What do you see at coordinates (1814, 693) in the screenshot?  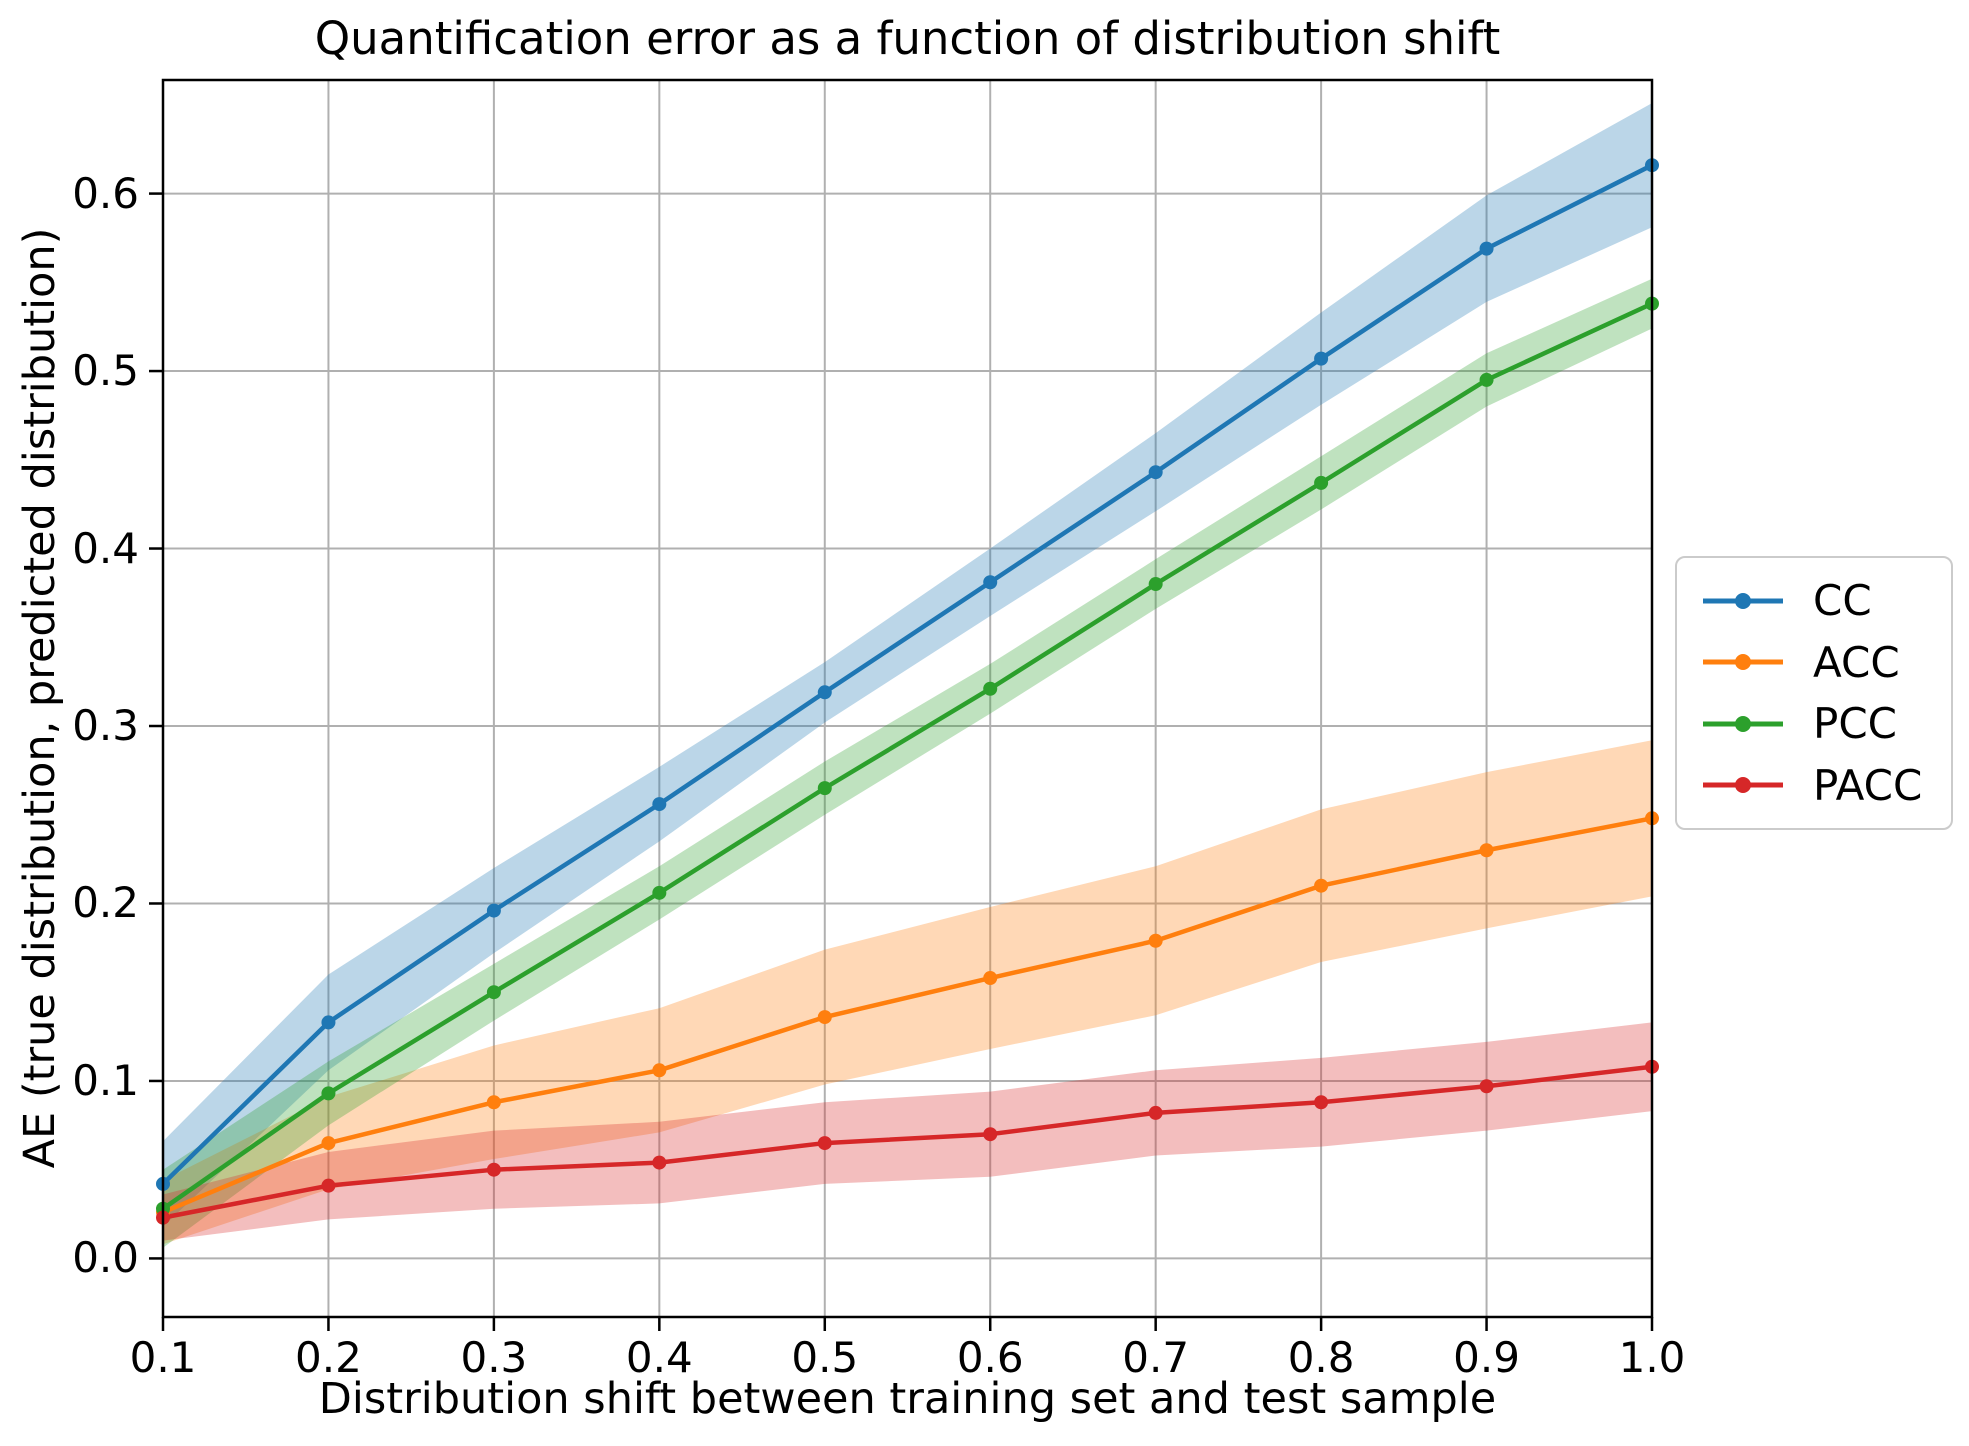 I see `legend: CC ACC PCC PACC` at bounding box center [1814, 693].